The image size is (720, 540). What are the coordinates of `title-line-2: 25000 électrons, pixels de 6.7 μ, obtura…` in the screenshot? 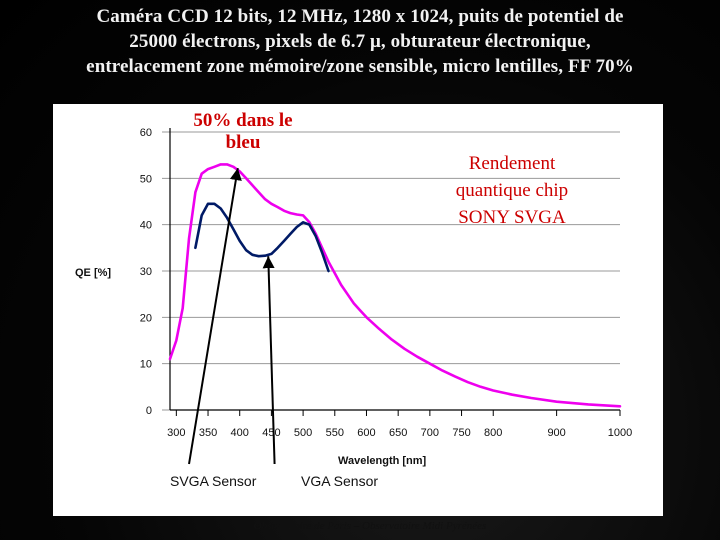 It's located at (360, 41).